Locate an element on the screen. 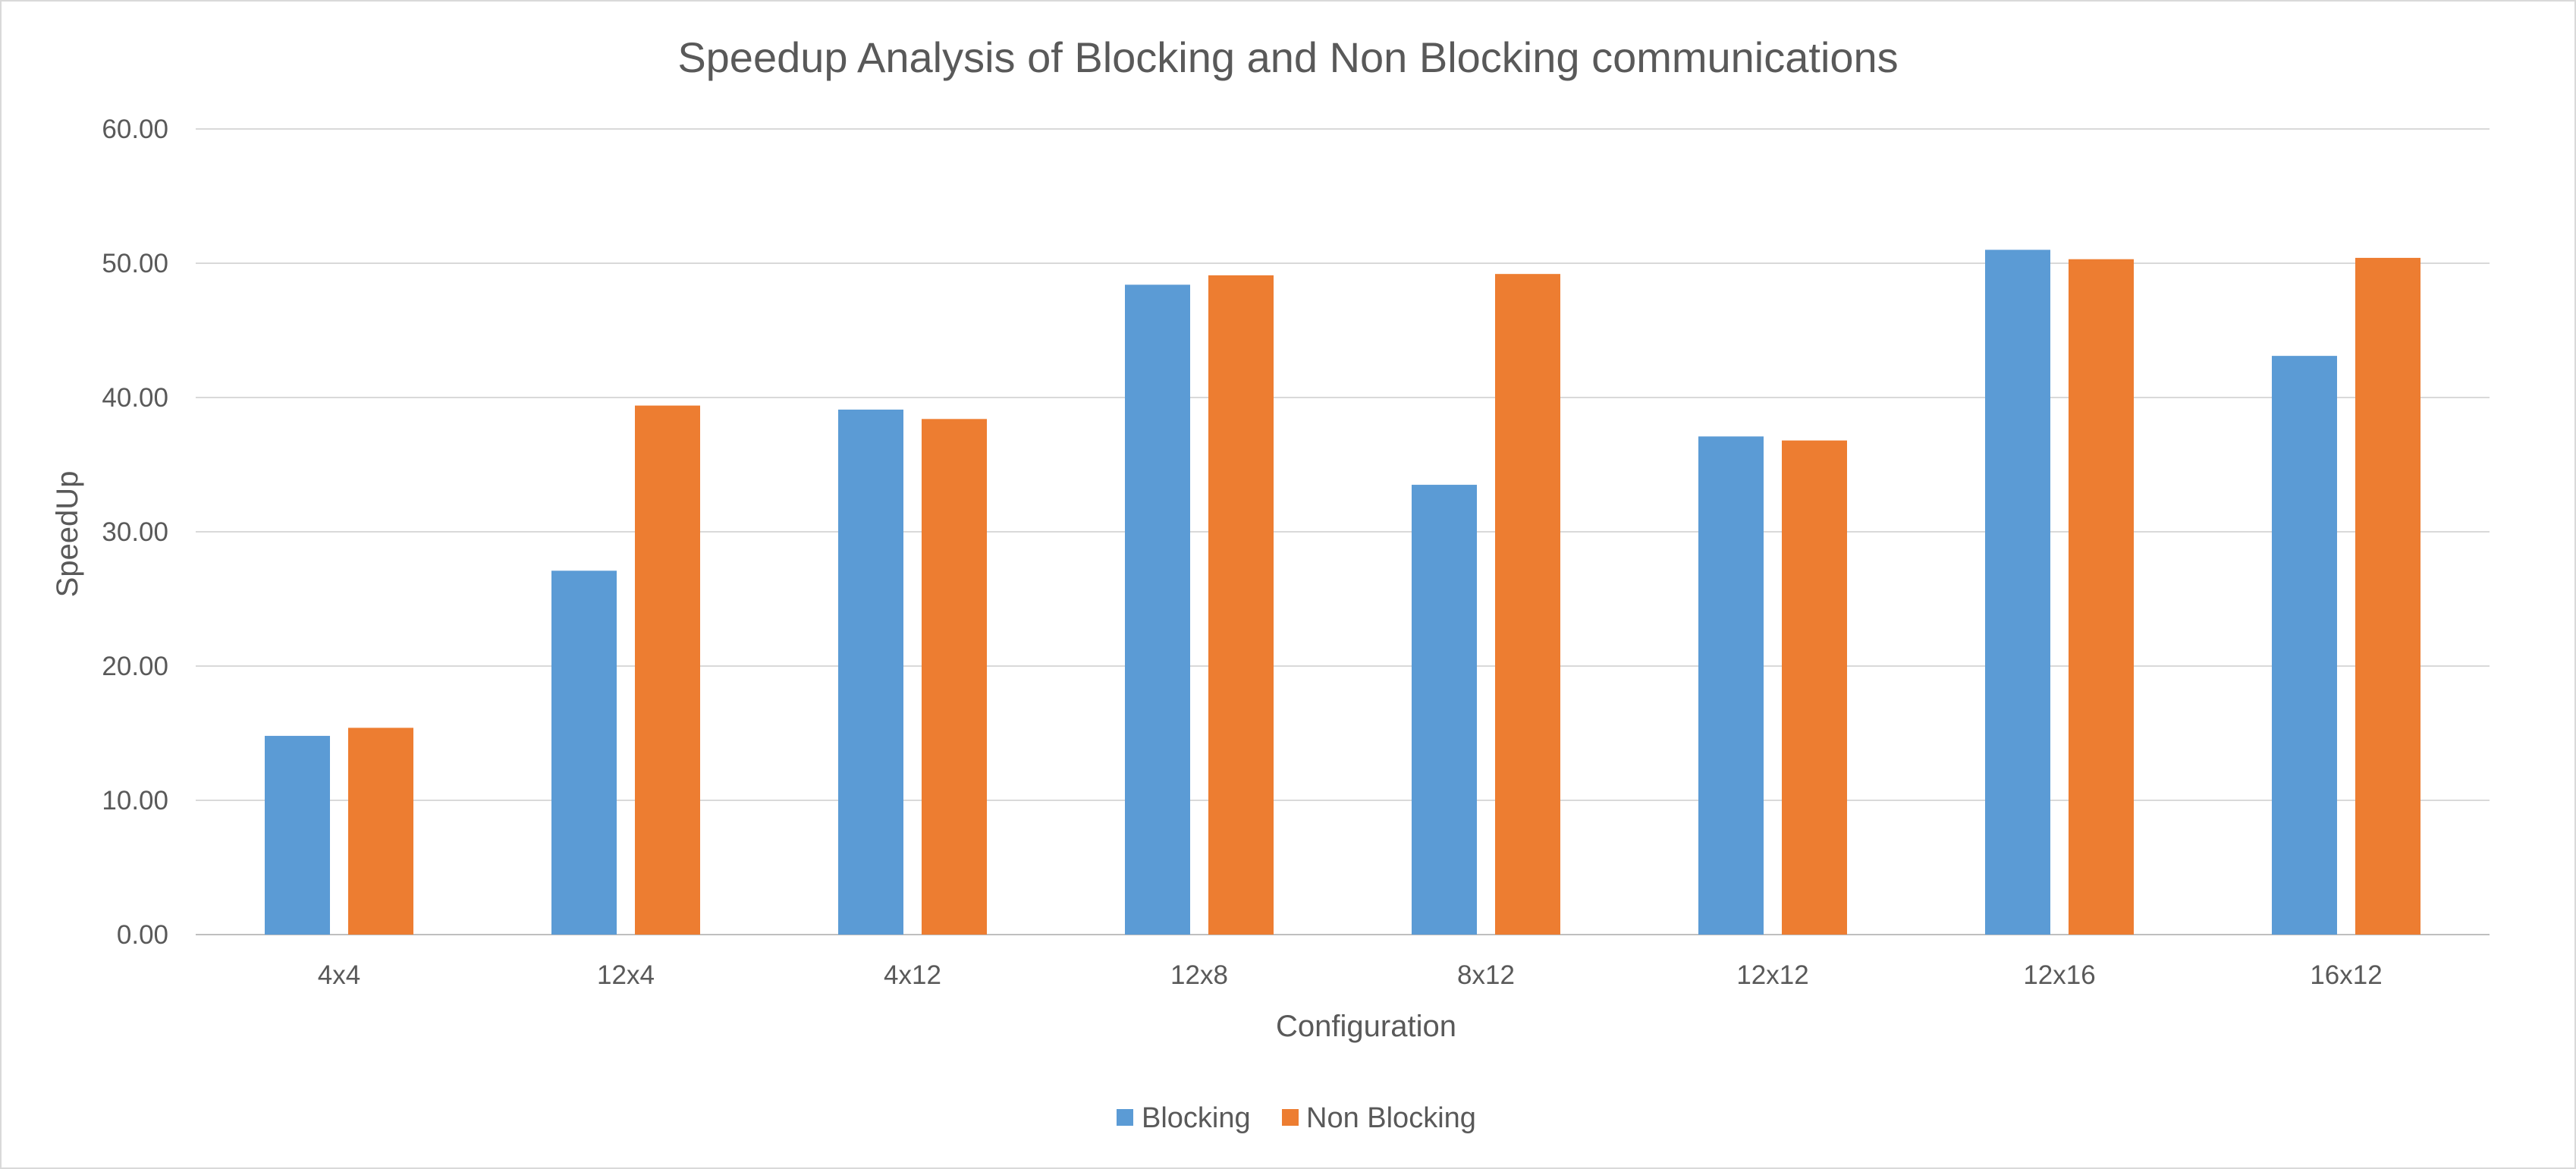 The height and width of the screenshot is (1169, 2576). bar-blocking-4x4 is located at coordinates (297, 835).